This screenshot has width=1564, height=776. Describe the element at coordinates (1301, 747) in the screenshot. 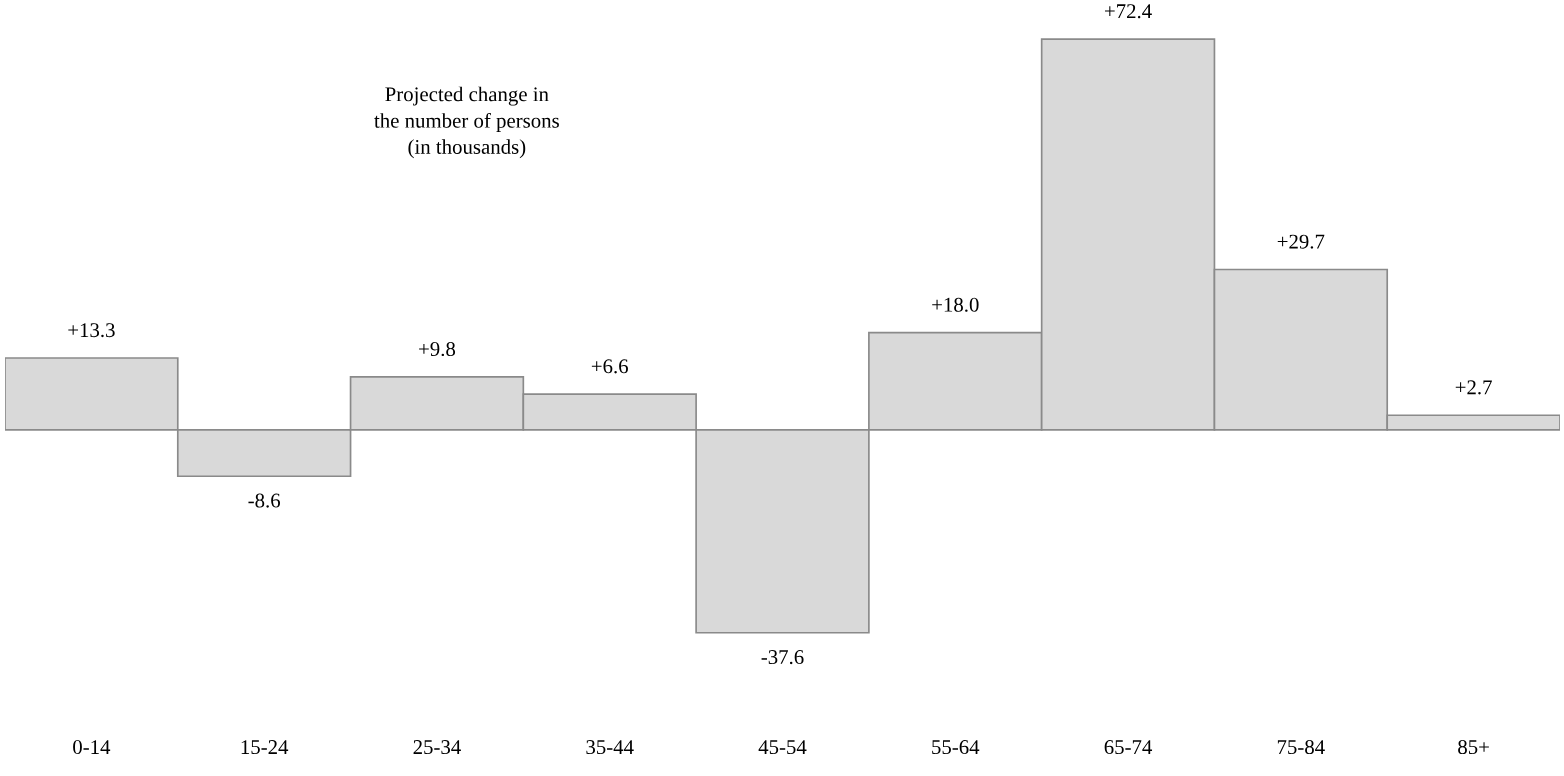

I see `x-tick-label: 75-84` at that location.